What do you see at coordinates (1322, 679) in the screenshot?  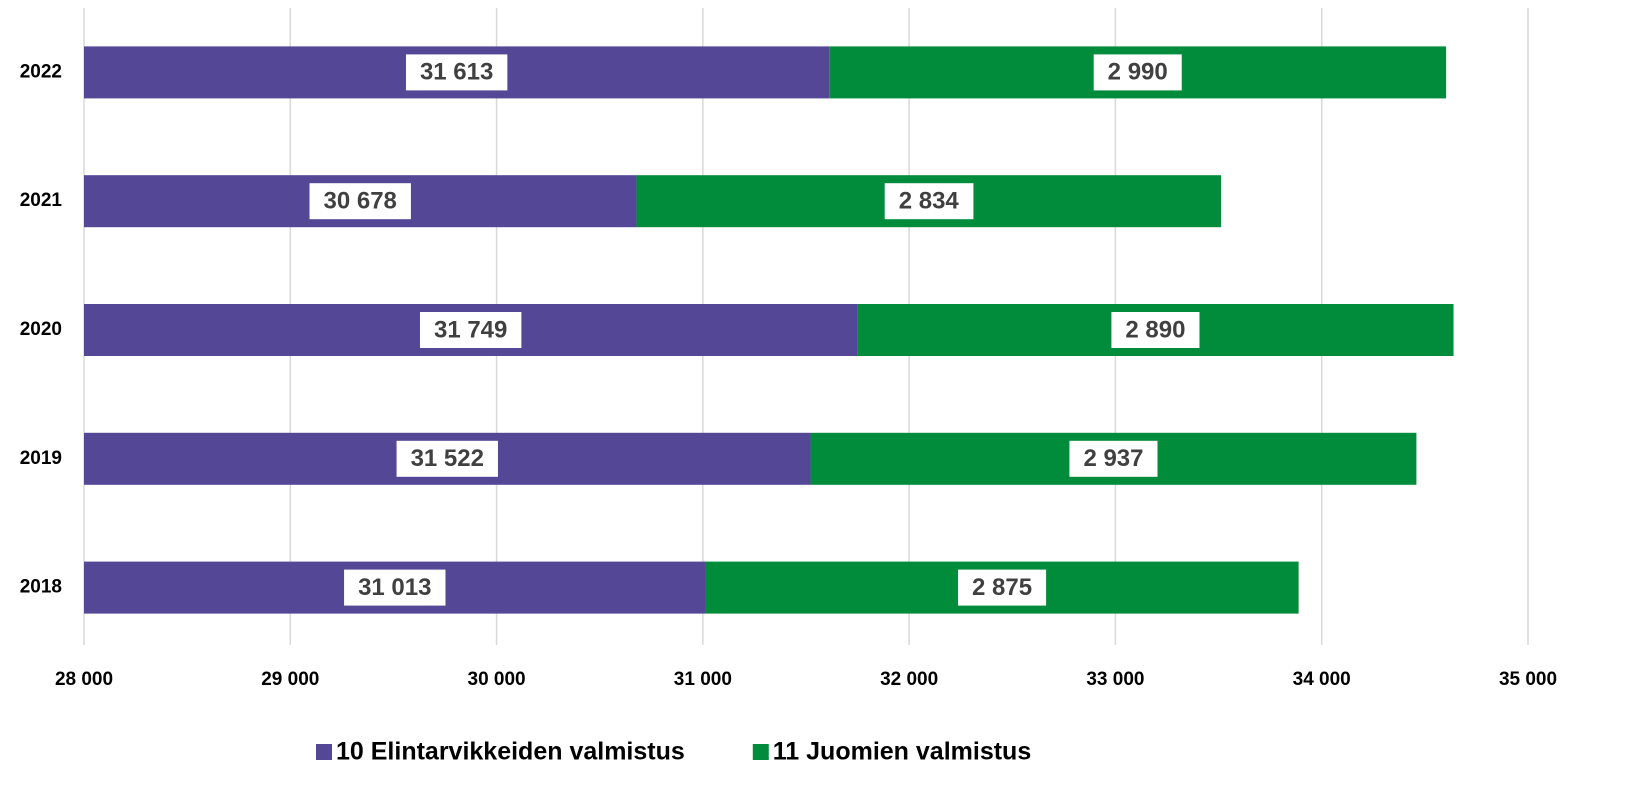 I see `x-tick-label: 34 000` at bounding box center [1322, 679].